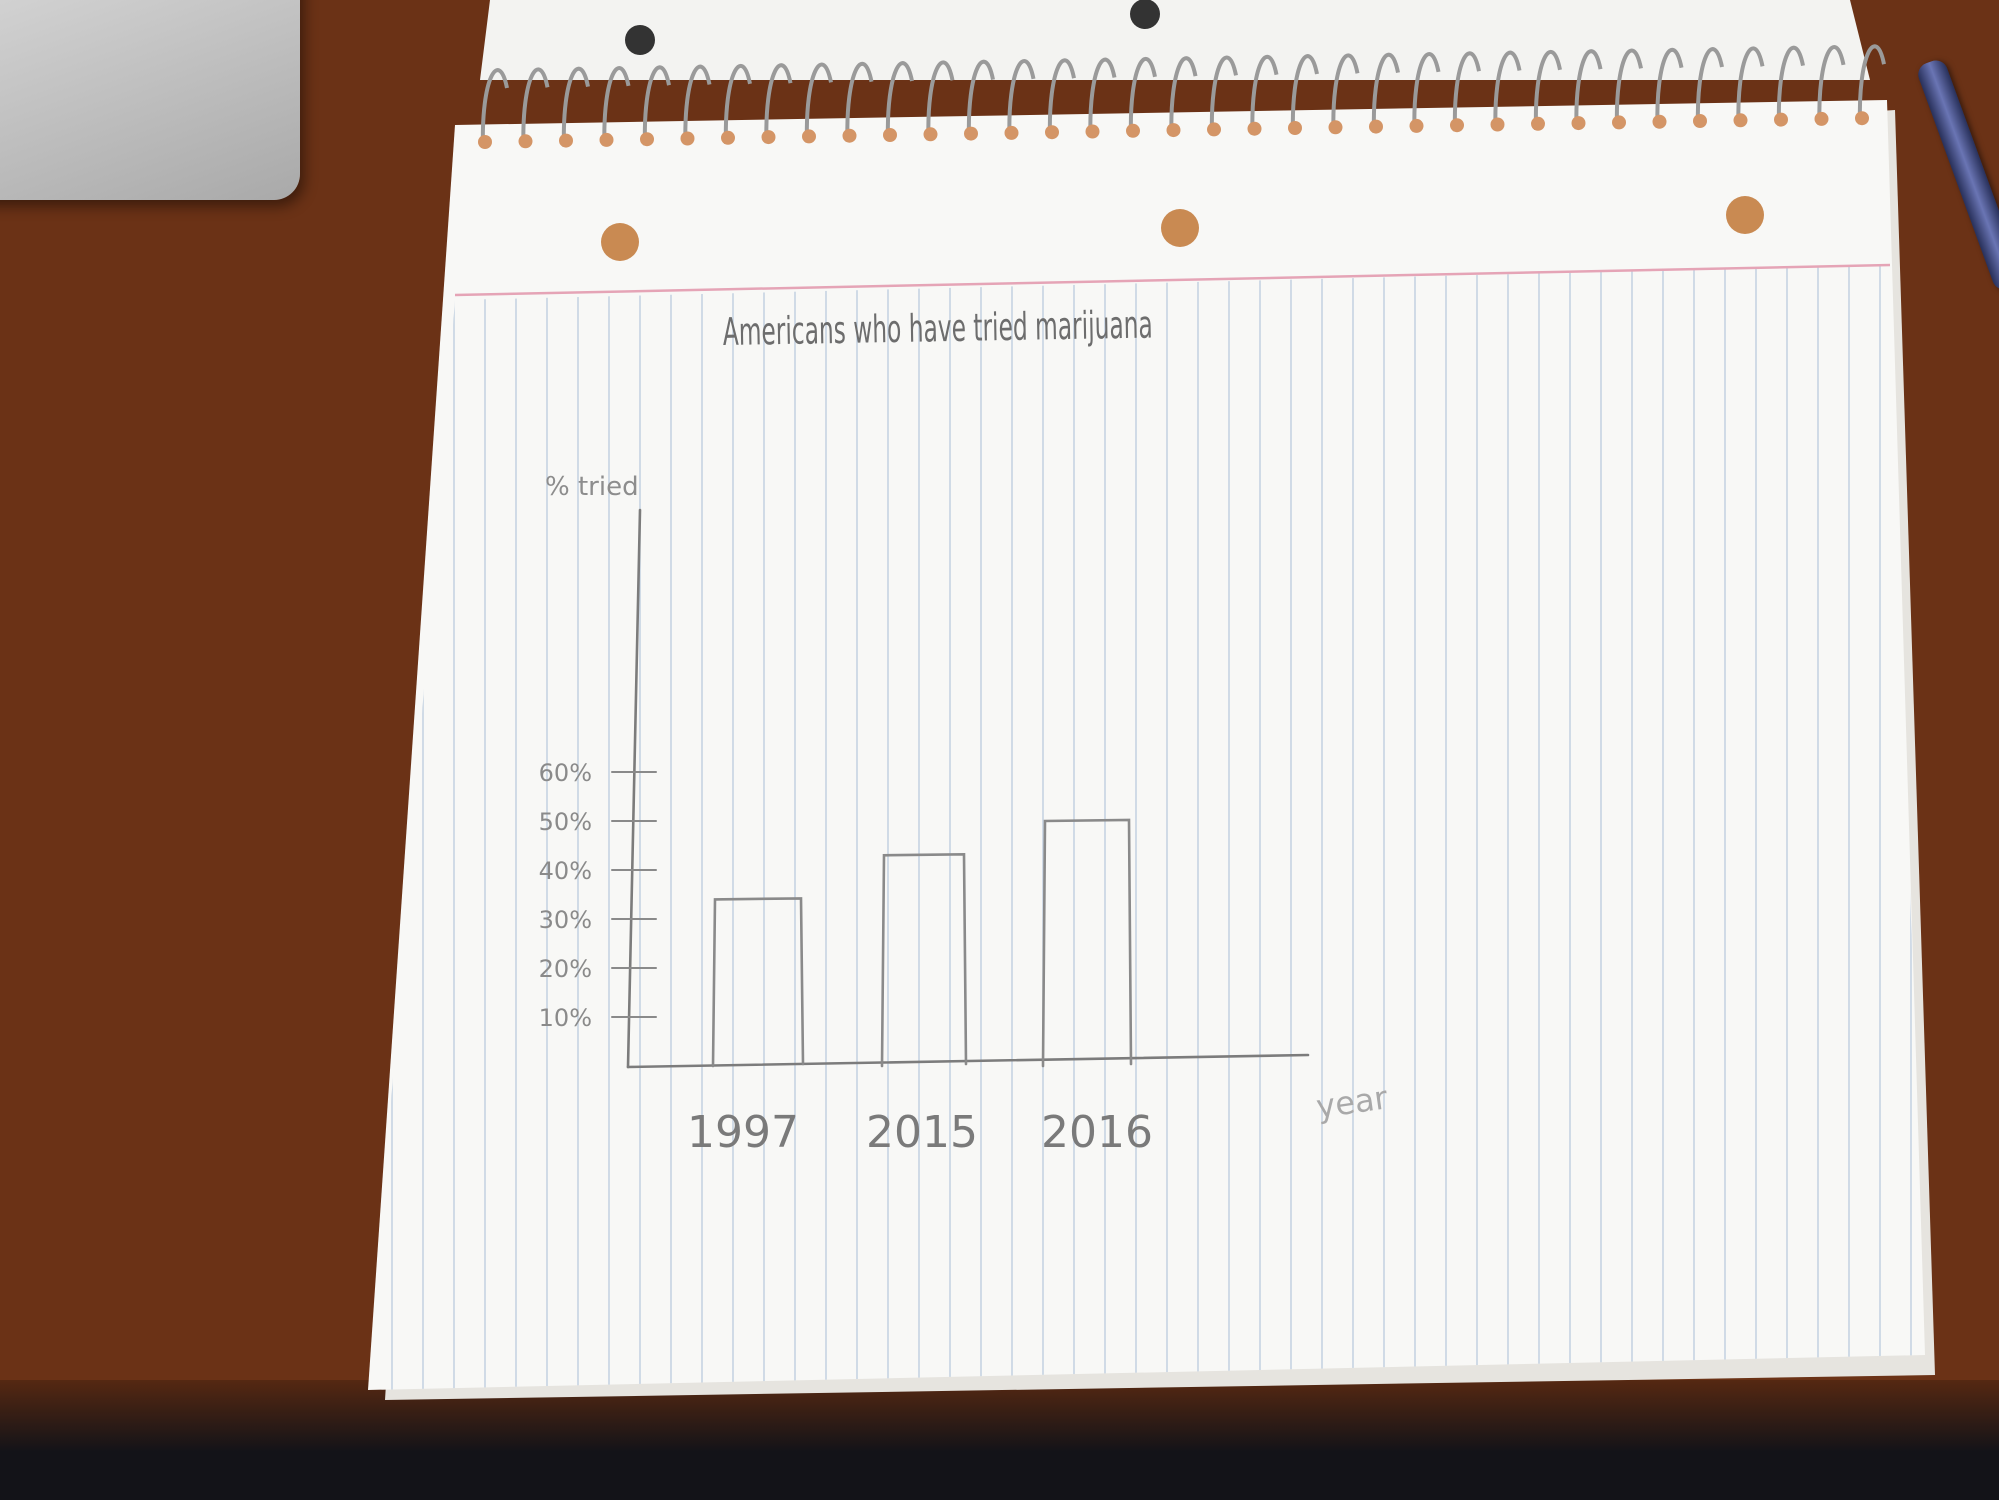 The width and height of the screenshot is (1999, 1500). I want to click on y-axis-label: % tried, so click(592, 487).